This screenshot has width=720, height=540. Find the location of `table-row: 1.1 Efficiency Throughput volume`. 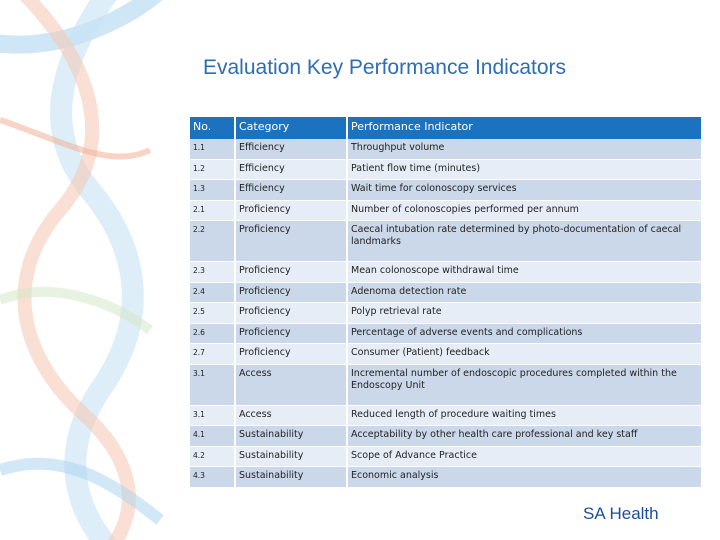

table-row: 1.1 Efficiency Throughput volume is located at coordinates (445, 149).